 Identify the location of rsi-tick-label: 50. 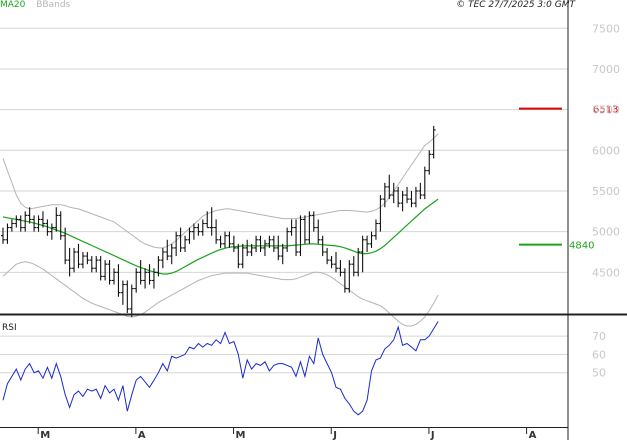
(599, 373).